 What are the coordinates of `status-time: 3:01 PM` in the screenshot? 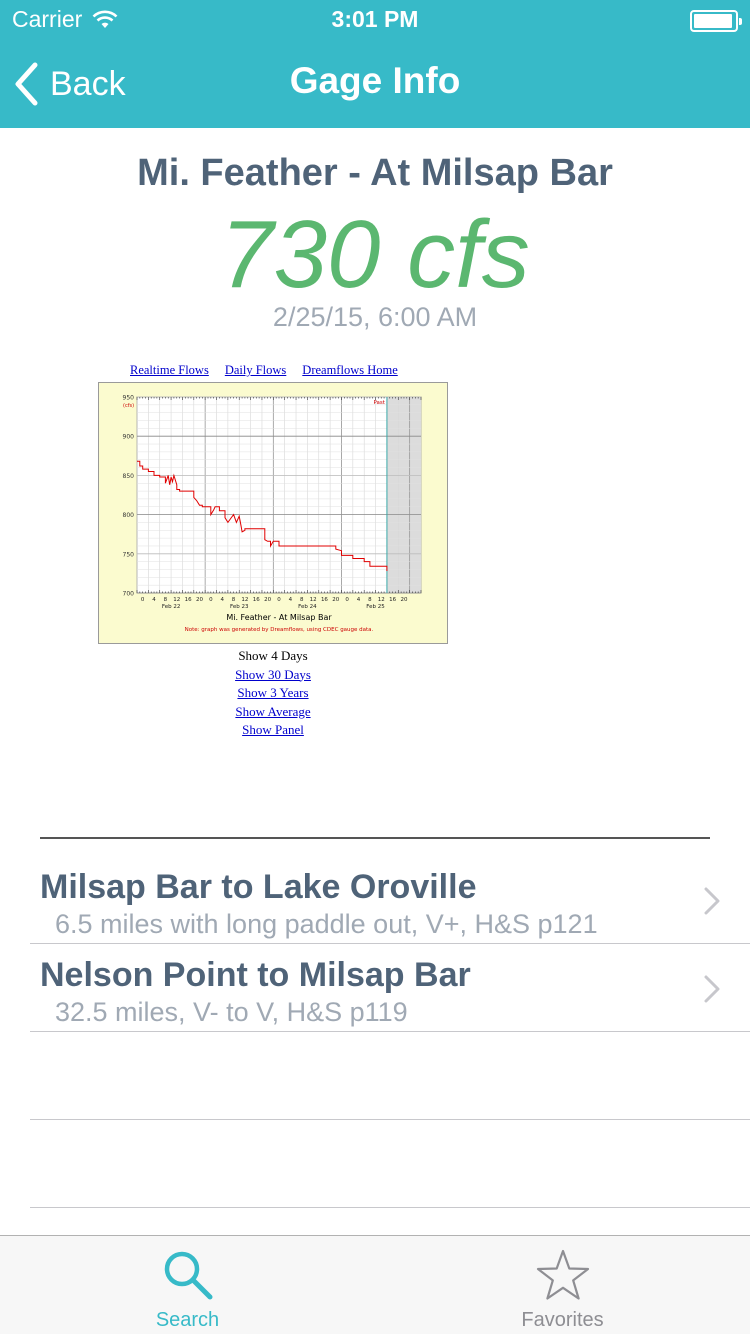 It's located at (375, 19).